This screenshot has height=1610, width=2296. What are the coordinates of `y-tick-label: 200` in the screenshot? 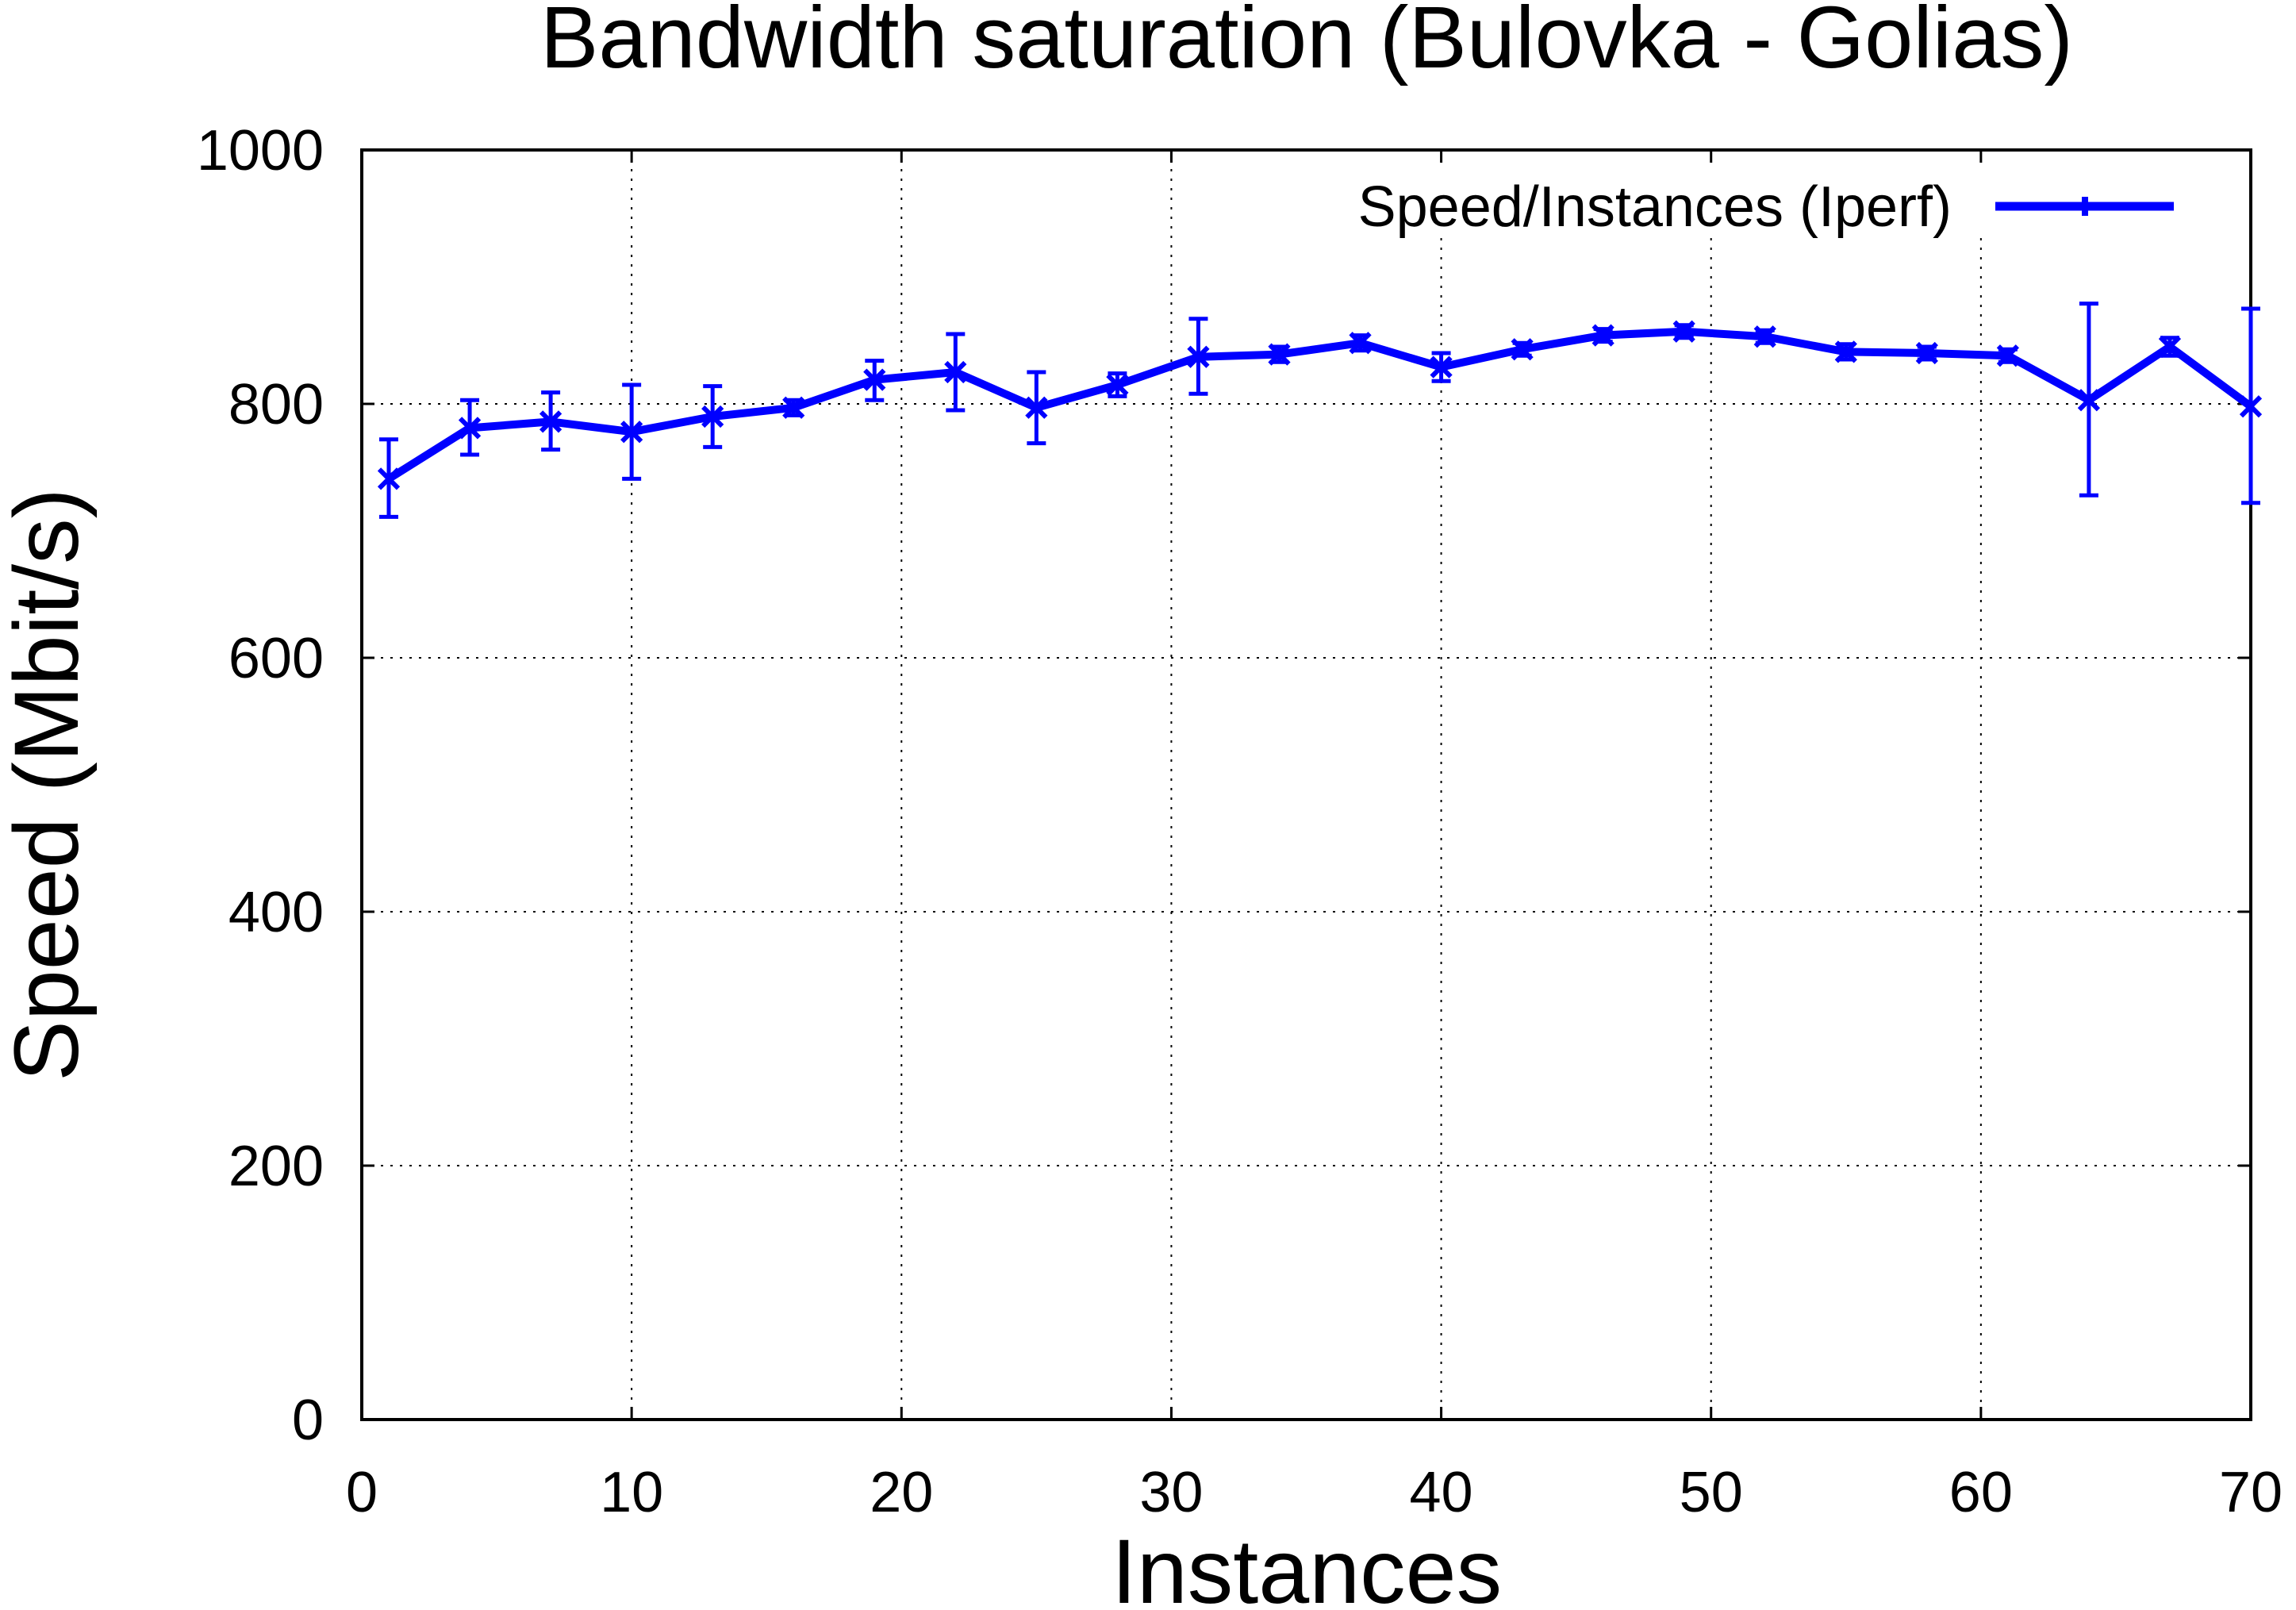 It's located at (276, 1166).